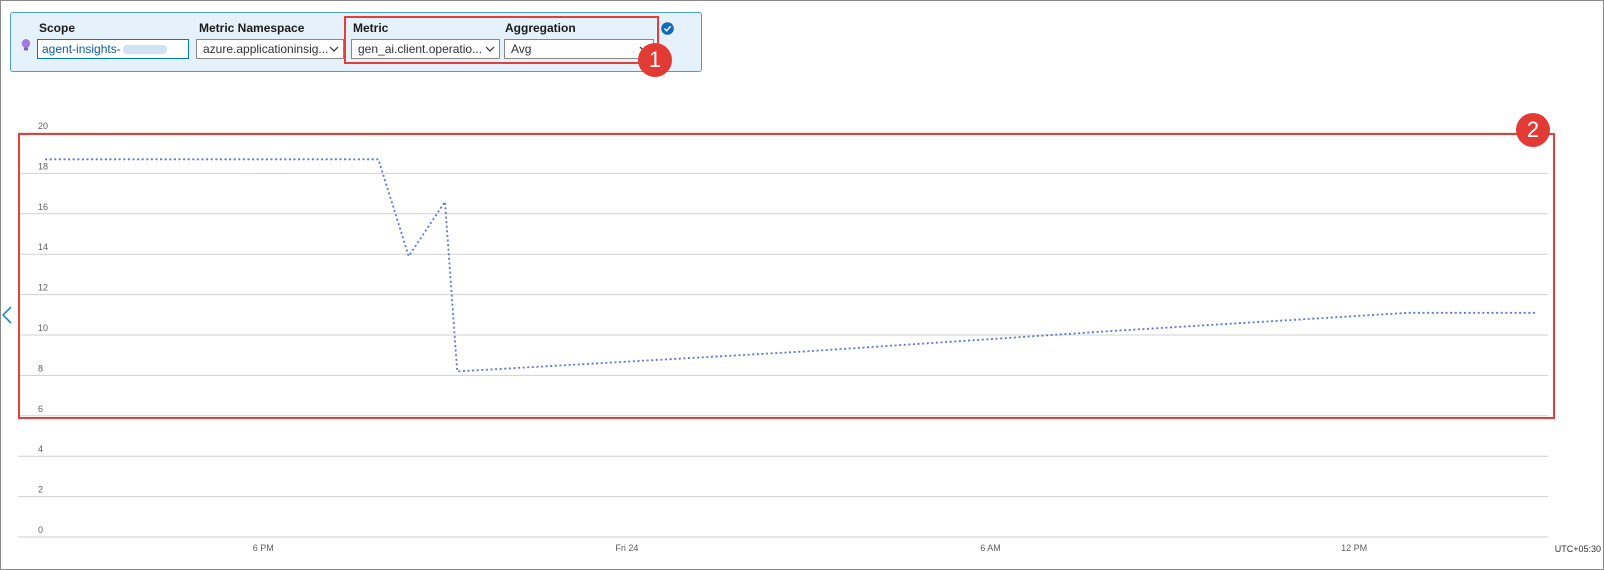 This screenshot has width=1604, height=570. I want to click on x-tick-label: Fri 24, so click(626, 548).